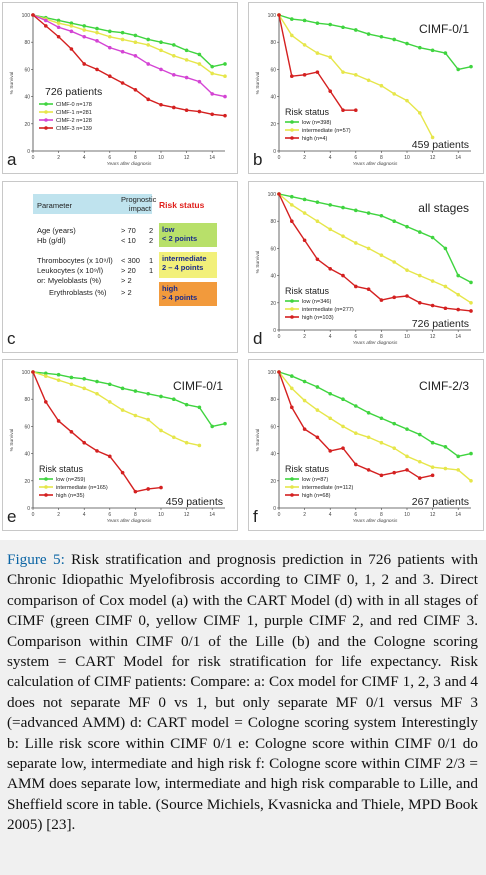  What do you see at coordinates (327, 488) in the screenshot?
I see `legend-label: intermediate (n=112)` at bounding box center [327, 488].